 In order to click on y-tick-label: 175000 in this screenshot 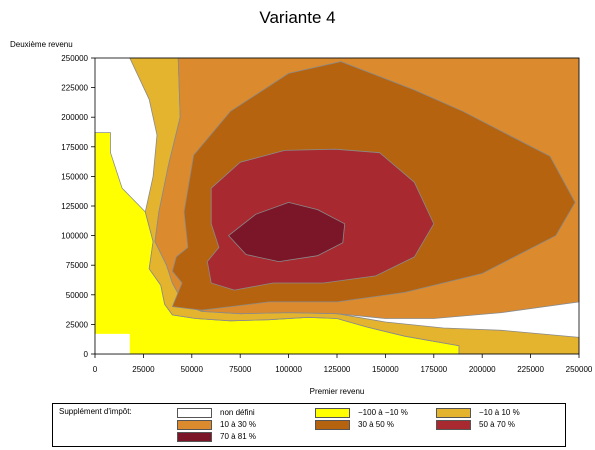, I will do `click(74, 147)`.